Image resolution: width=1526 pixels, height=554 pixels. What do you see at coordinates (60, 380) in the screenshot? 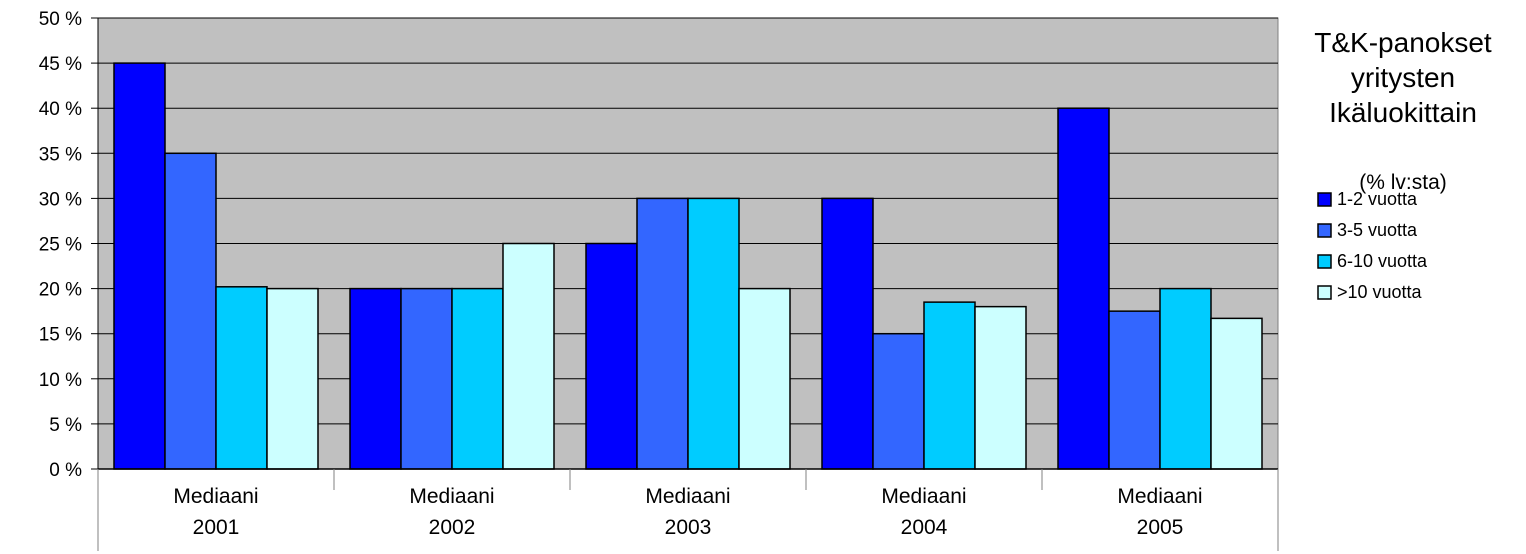
I see `y-tick-label: 10 %` at bounding box center [60, 380].